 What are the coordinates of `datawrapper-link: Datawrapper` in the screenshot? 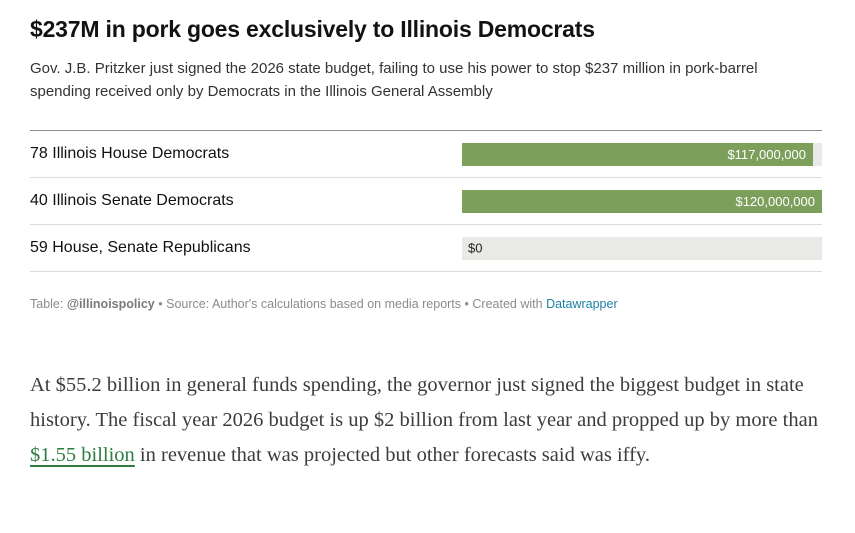 It's located at (582, 304).